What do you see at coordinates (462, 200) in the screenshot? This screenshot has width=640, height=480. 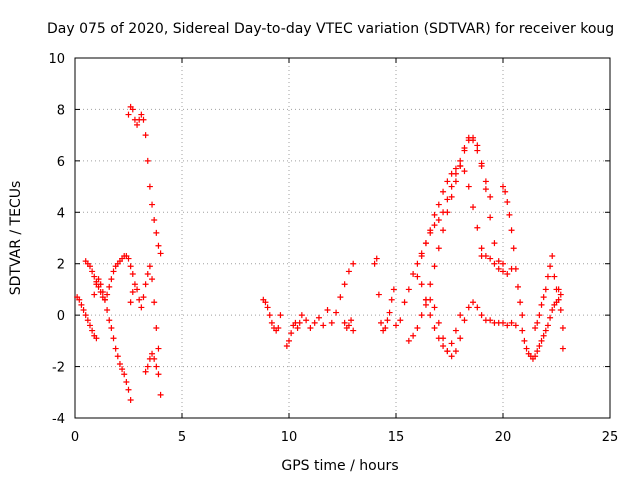 I see `series-late-arc-c` at bounding box center [462, 200].